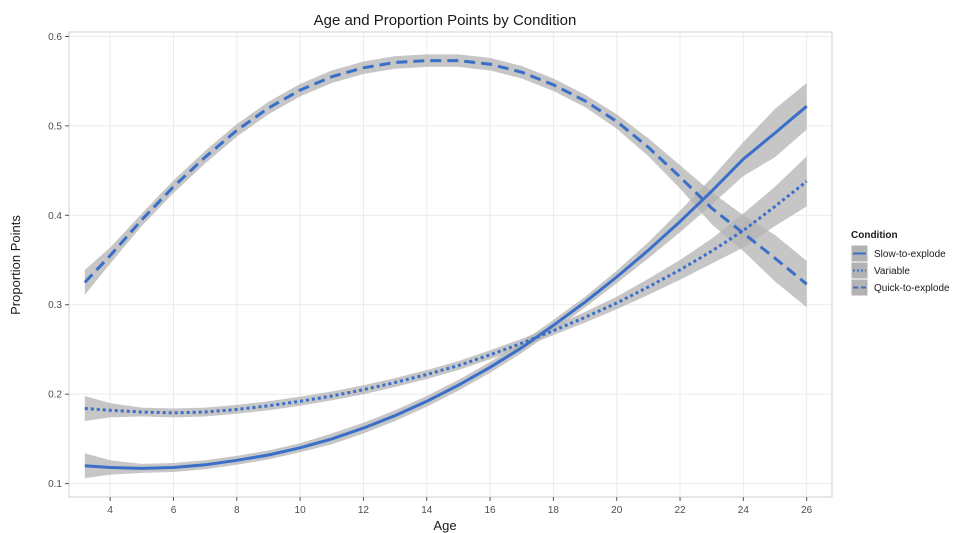 This screenshot has height=533, width=966. Describe the element at coordinates (460, 506) in the screenshot. I see `x-axis: 4 6 8 10 12 14 16 18 20 22 24 26` at that location.